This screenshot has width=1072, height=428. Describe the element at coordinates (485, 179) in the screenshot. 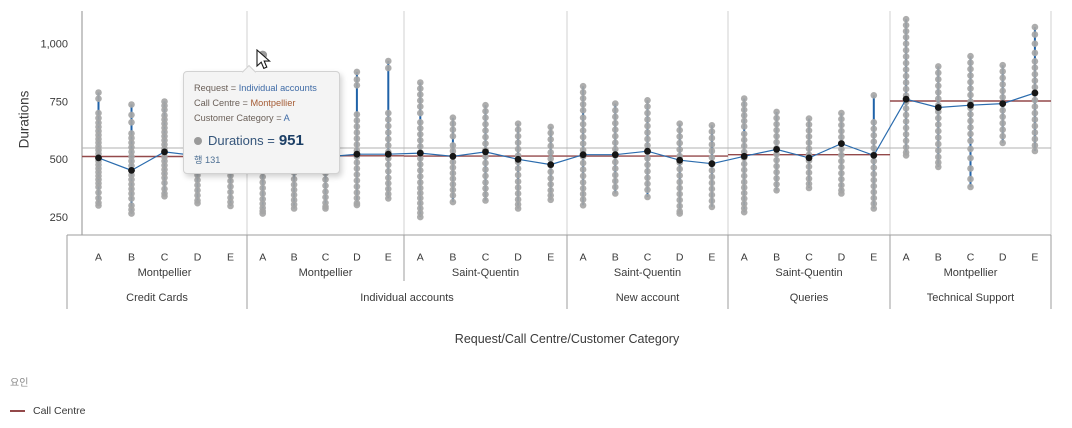

I see `panel-individual-accounts-saint-quentin: A B C D E Saint-Quentin` at that location.